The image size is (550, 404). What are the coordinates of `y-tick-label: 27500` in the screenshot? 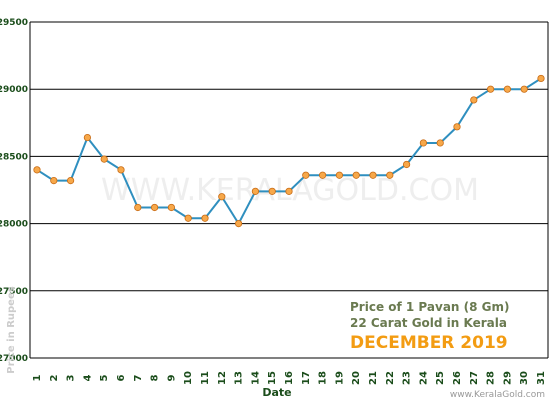 It's located at (14, 292).